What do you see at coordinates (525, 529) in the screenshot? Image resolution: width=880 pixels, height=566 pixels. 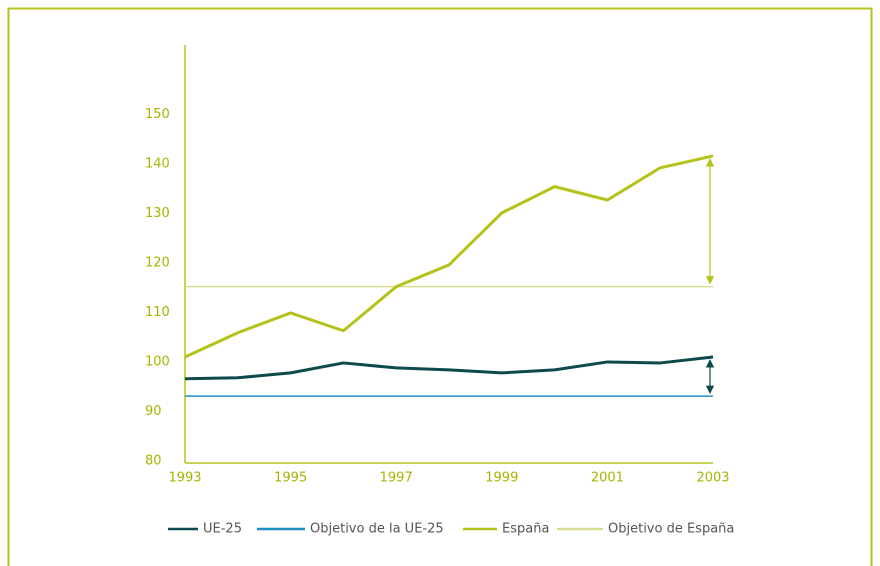 I see `legend-label: España` at bounding box center [525, 529].